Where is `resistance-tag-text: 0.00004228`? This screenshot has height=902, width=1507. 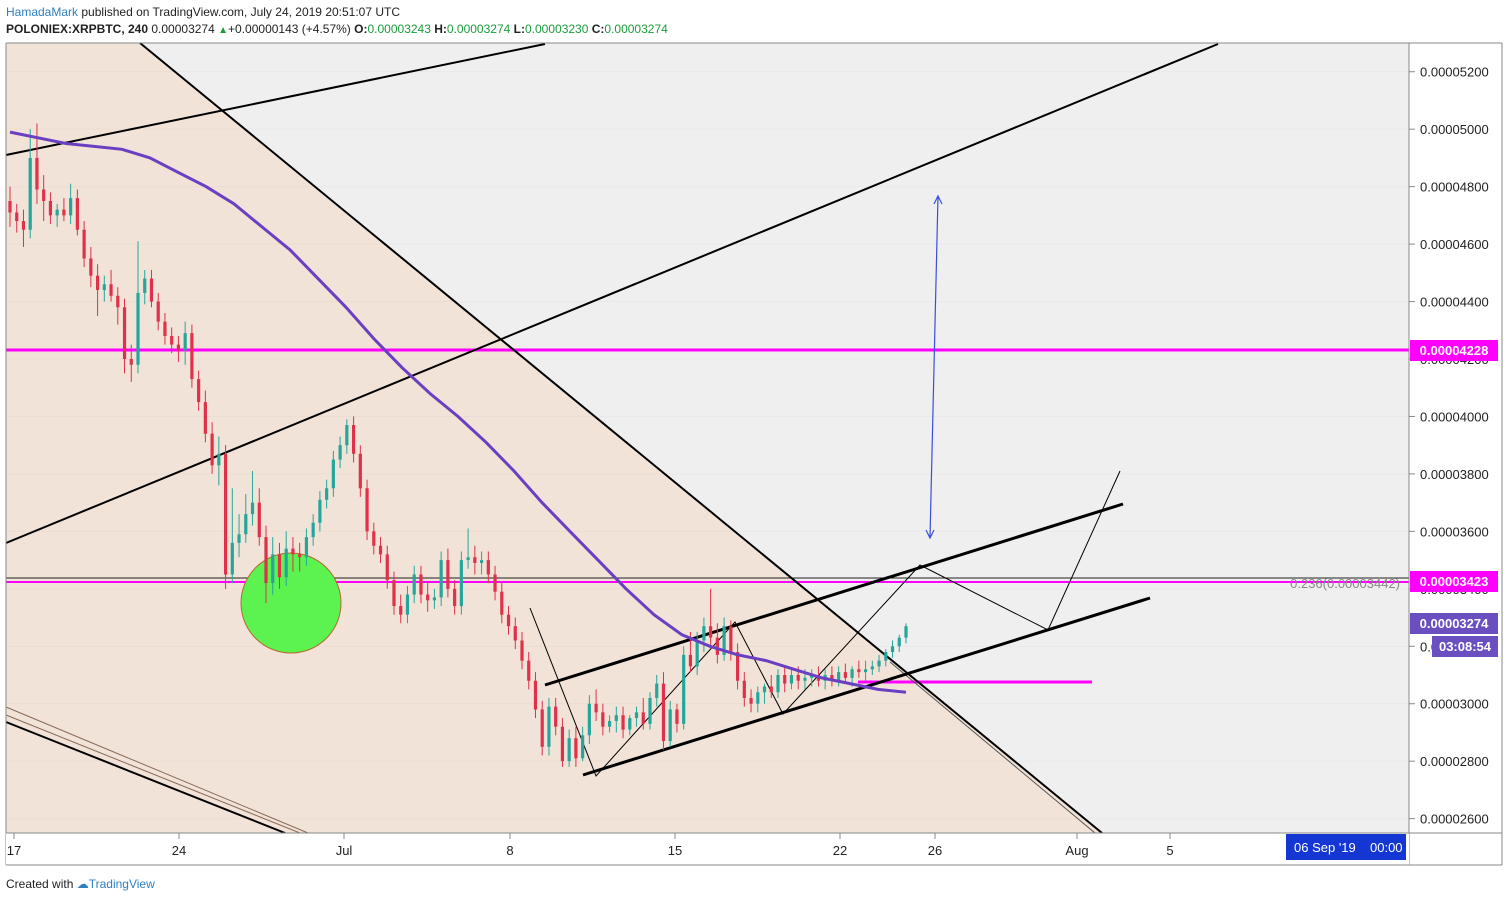
resistance-tag-text: 0.00004228 is located at coordinates (1454, 350).